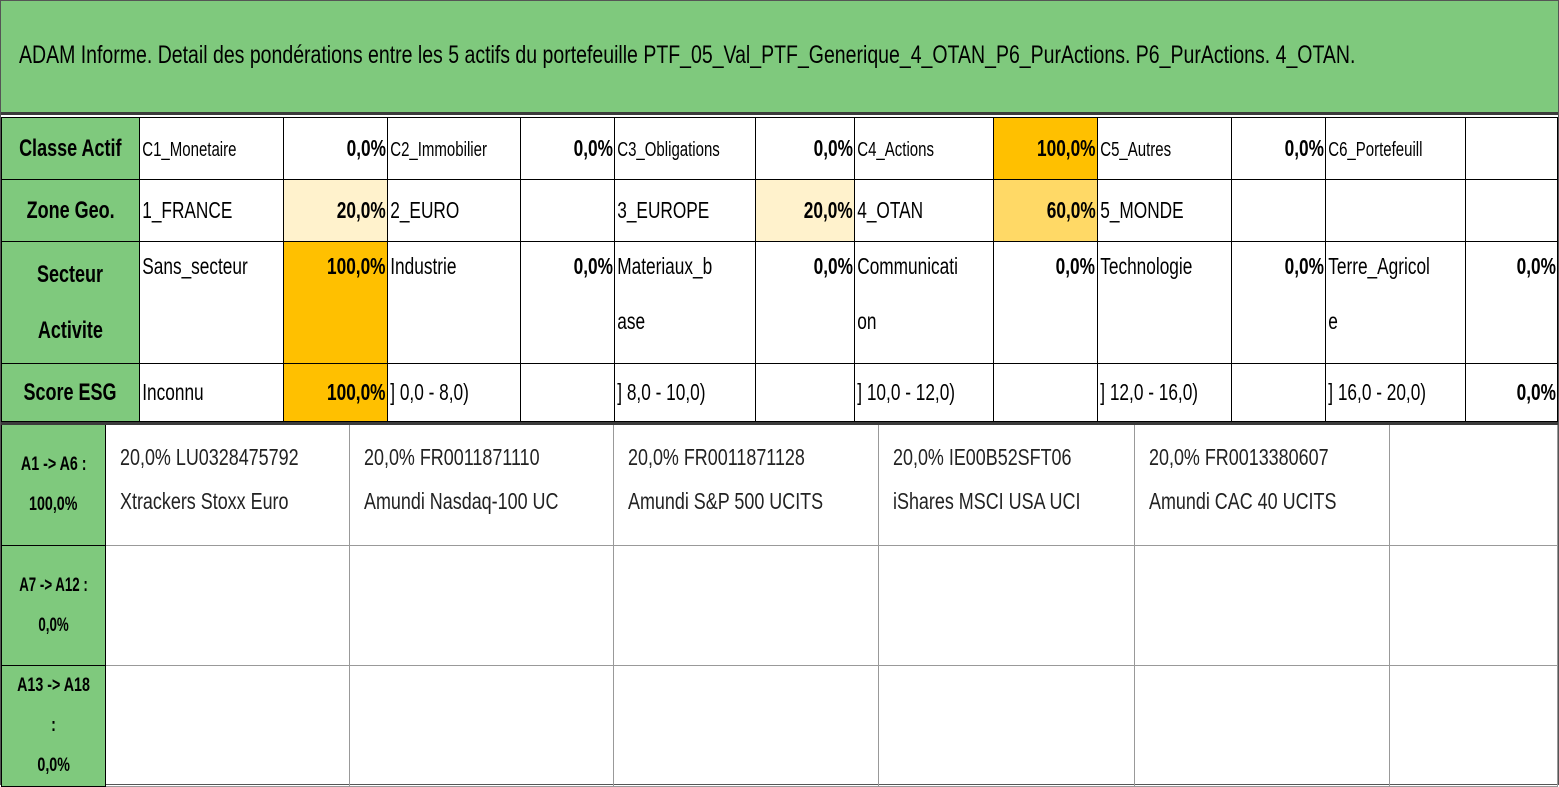 This screenshot has height=787, width=1559. What do you see at coordinates (211, 302) in the screenshot?
I see `label-secteur-1: Sans_secteur` at bounding box center [211, 302].